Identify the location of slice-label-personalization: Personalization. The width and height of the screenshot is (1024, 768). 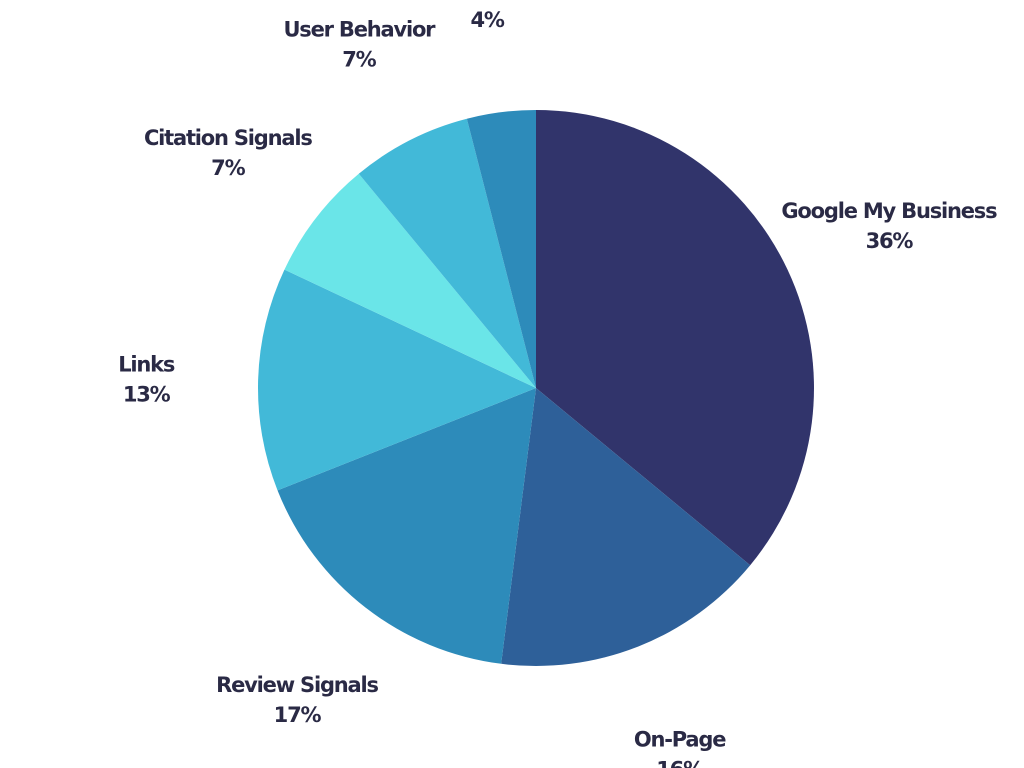
(487, 1).